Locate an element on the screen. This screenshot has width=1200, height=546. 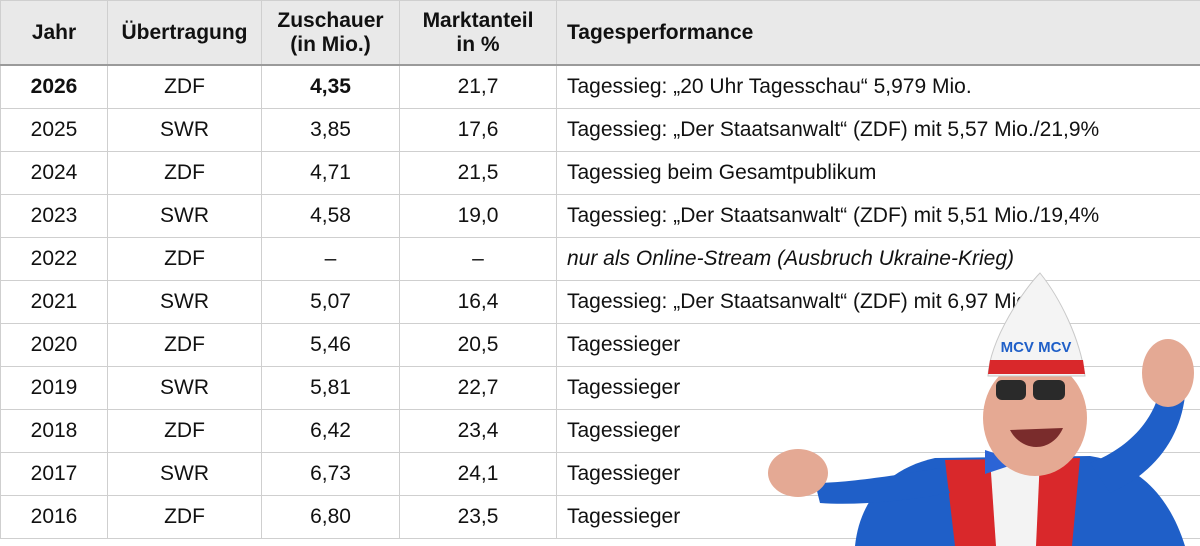
cell-year: 2023 is located at coordinates (54, 216).